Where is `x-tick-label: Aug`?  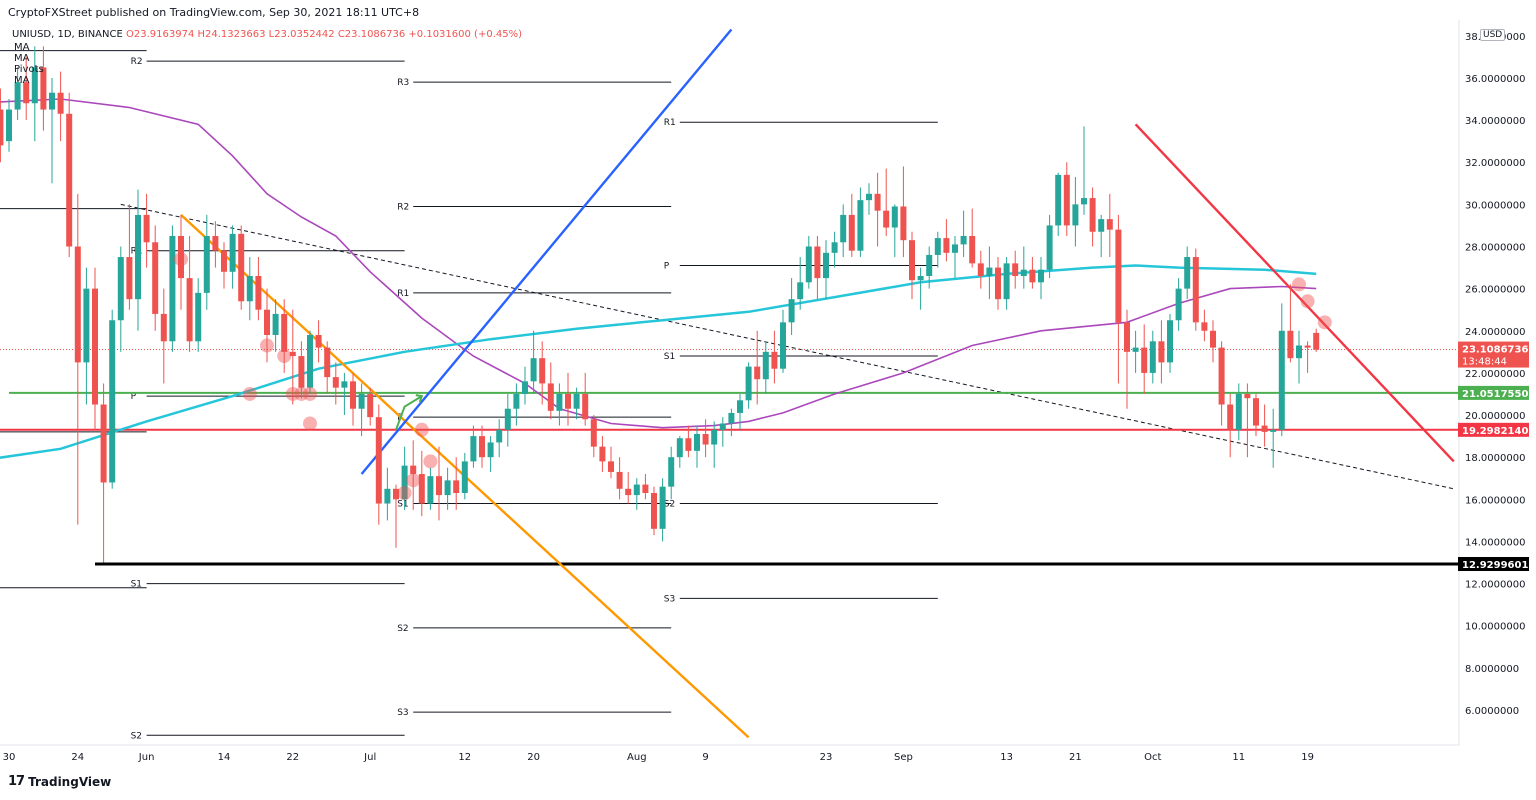 x-tick-label: Aug is located at coordinates (637, 757).